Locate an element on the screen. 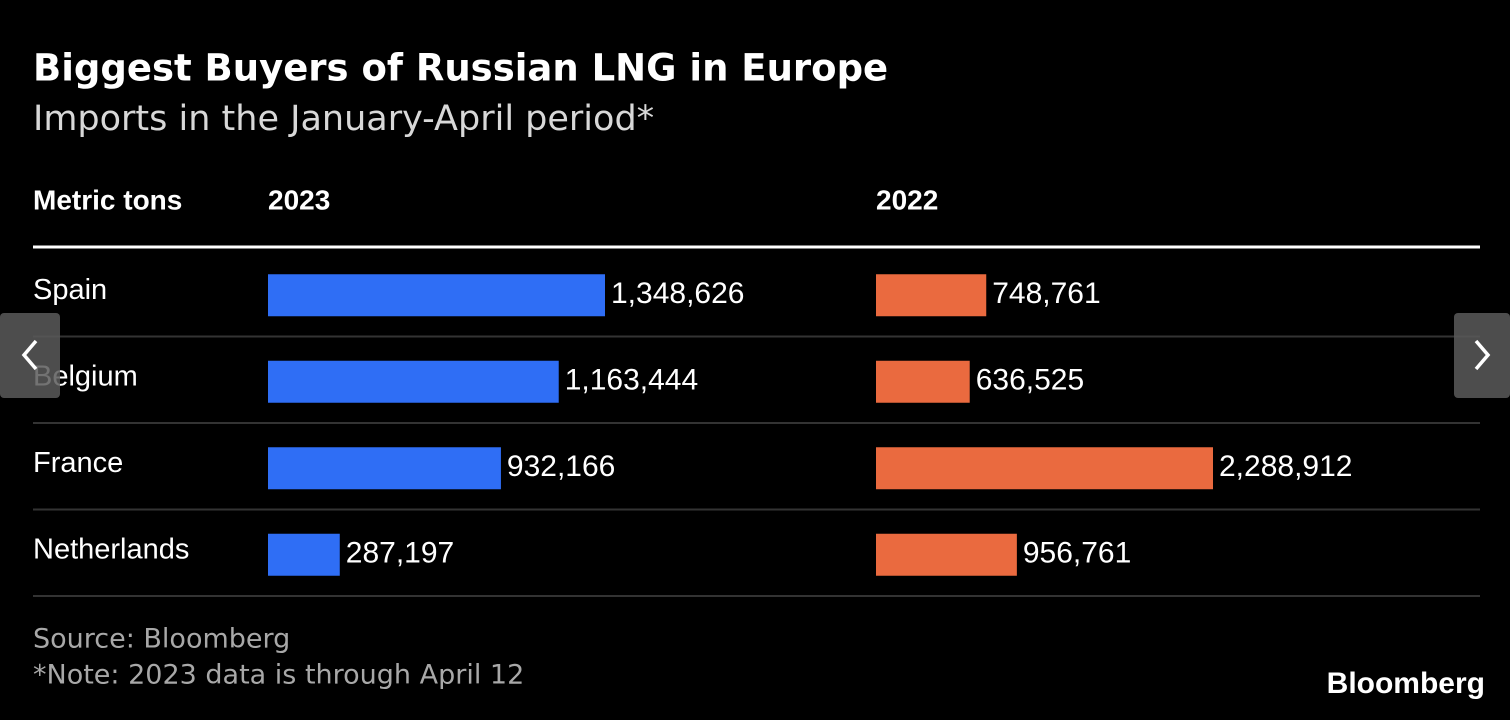 This screenshot has height=720, width=1510. value-label: 636,525 is located at coordinates (1030, 380).